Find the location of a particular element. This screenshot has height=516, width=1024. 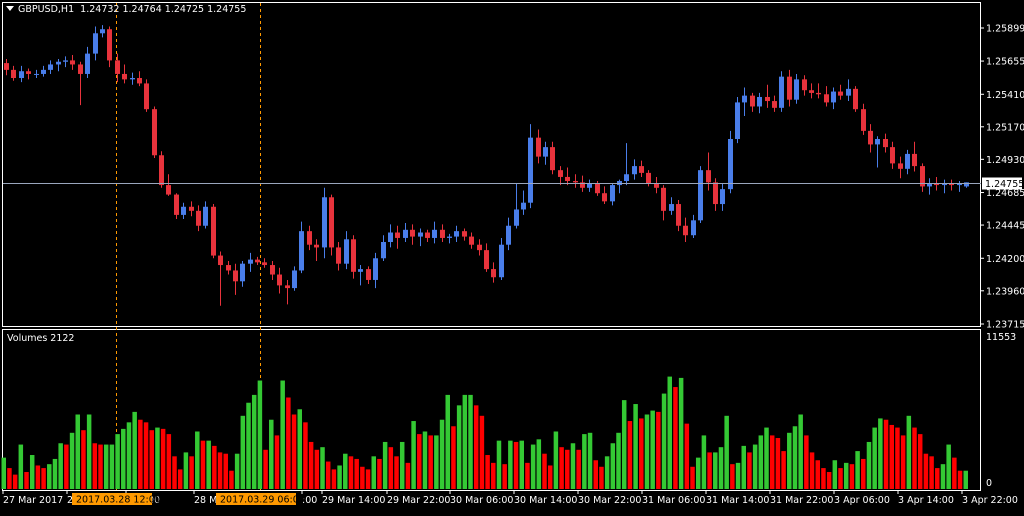

crosshair-time-label: 2017.03.29 06:00 is located at coordinates (262, 500).